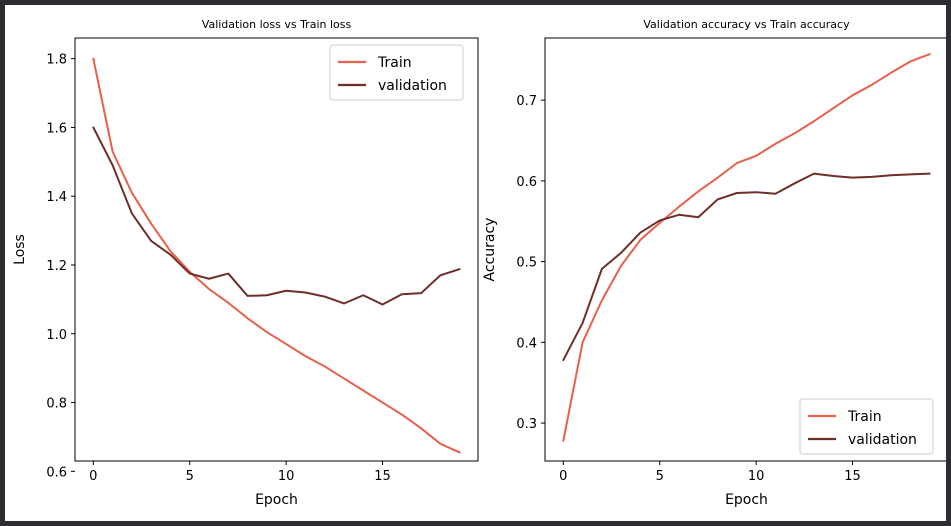  What do you see at coordinates (56, 472) in the screenshot?
I see `chart-1-y-tick-label: 0.6` at bounding box center [56, 472].